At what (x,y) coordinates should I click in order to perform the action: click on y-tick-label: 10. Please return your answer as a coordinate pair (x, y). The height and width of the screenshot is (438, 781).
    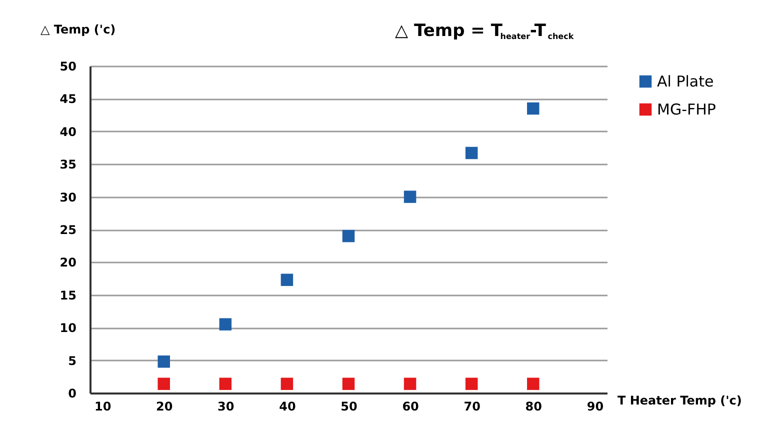
    Looking at the image, I should click on (68, 328).